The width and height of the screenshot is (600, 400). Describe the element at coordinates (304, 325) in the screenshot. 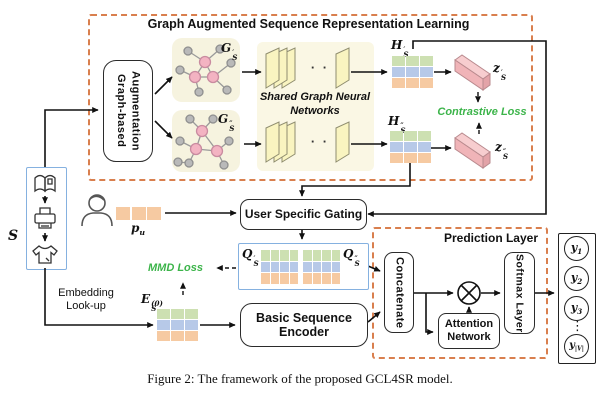

I see `basic-sequence-encoder-box: Basic Sequence Encoder` at that location.